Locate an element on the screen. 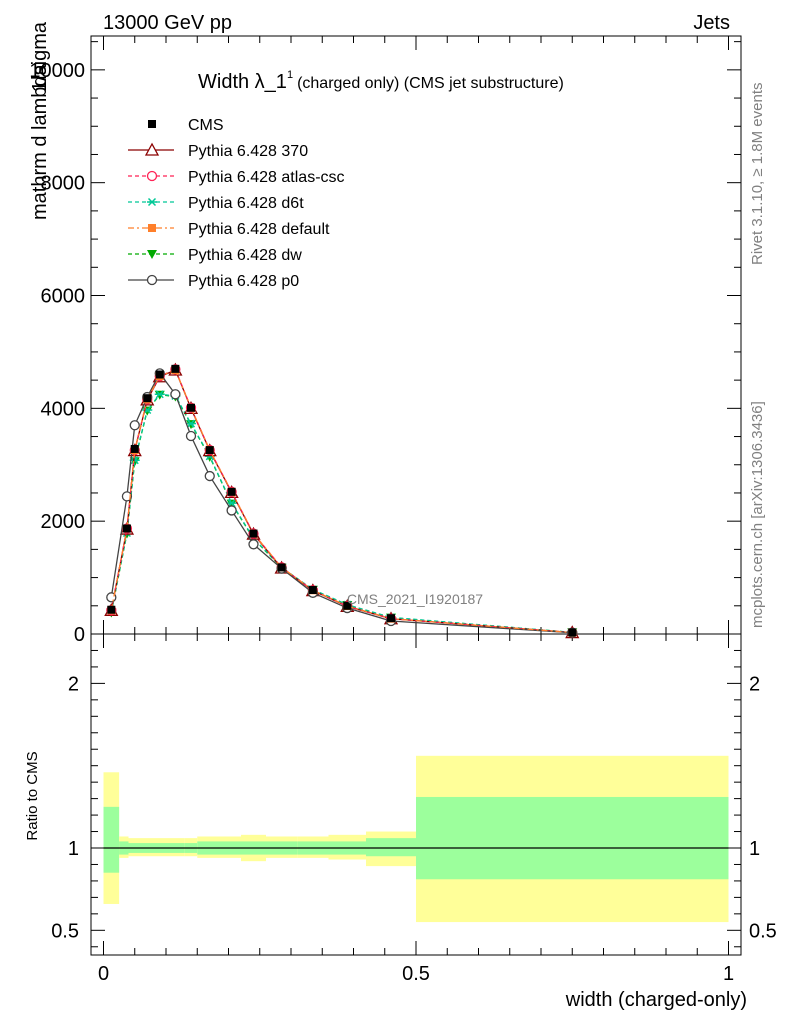 The width and height of the screenshot is (786, 1024). series-dw is located at coordinates (342, 514).